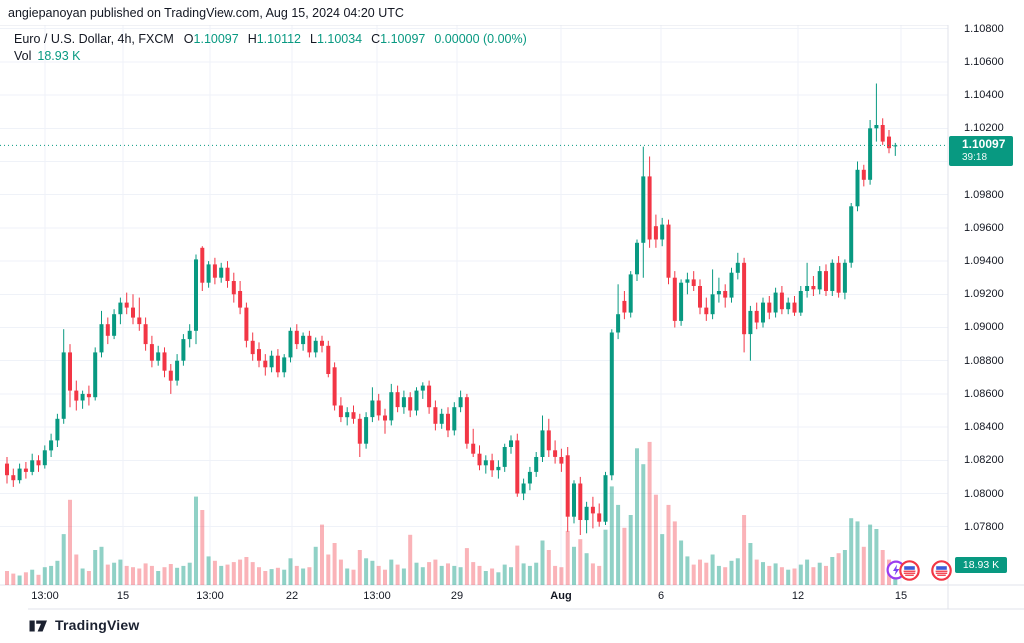 This screenshot has height=643, width=1024. I want to click on price-axis-label: 1.09200, so click(984, 294).